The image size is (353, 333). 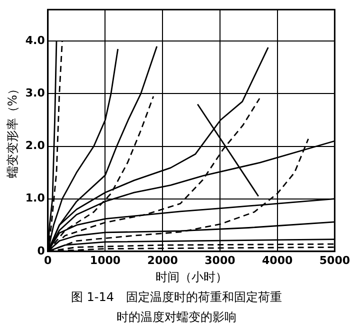 I want to click on y-axis-title: 蠕变变形率（%）, so click(x=12, y=130).